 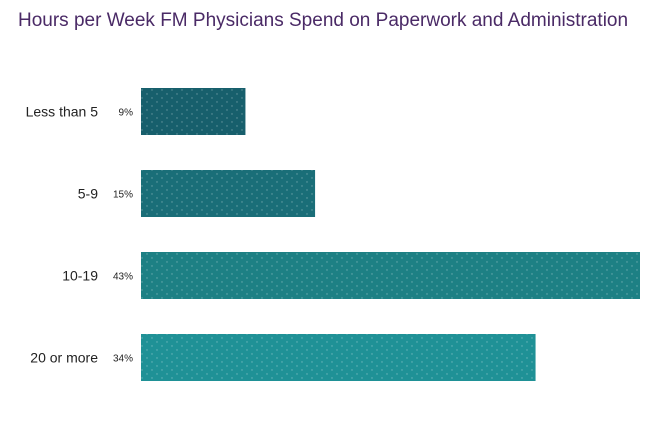 I want to click on category-label-0: Less than 5, so click(x=62, y=112).